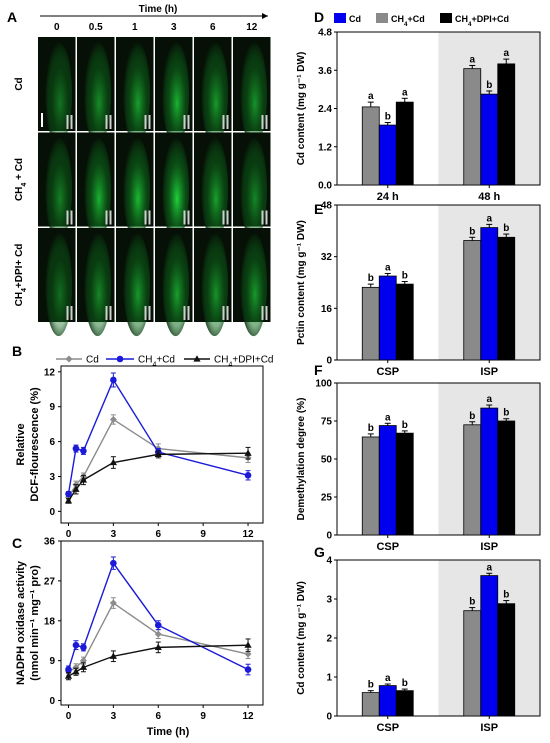  I want to click on y-tick-label: 2.4, so click(325, 109).